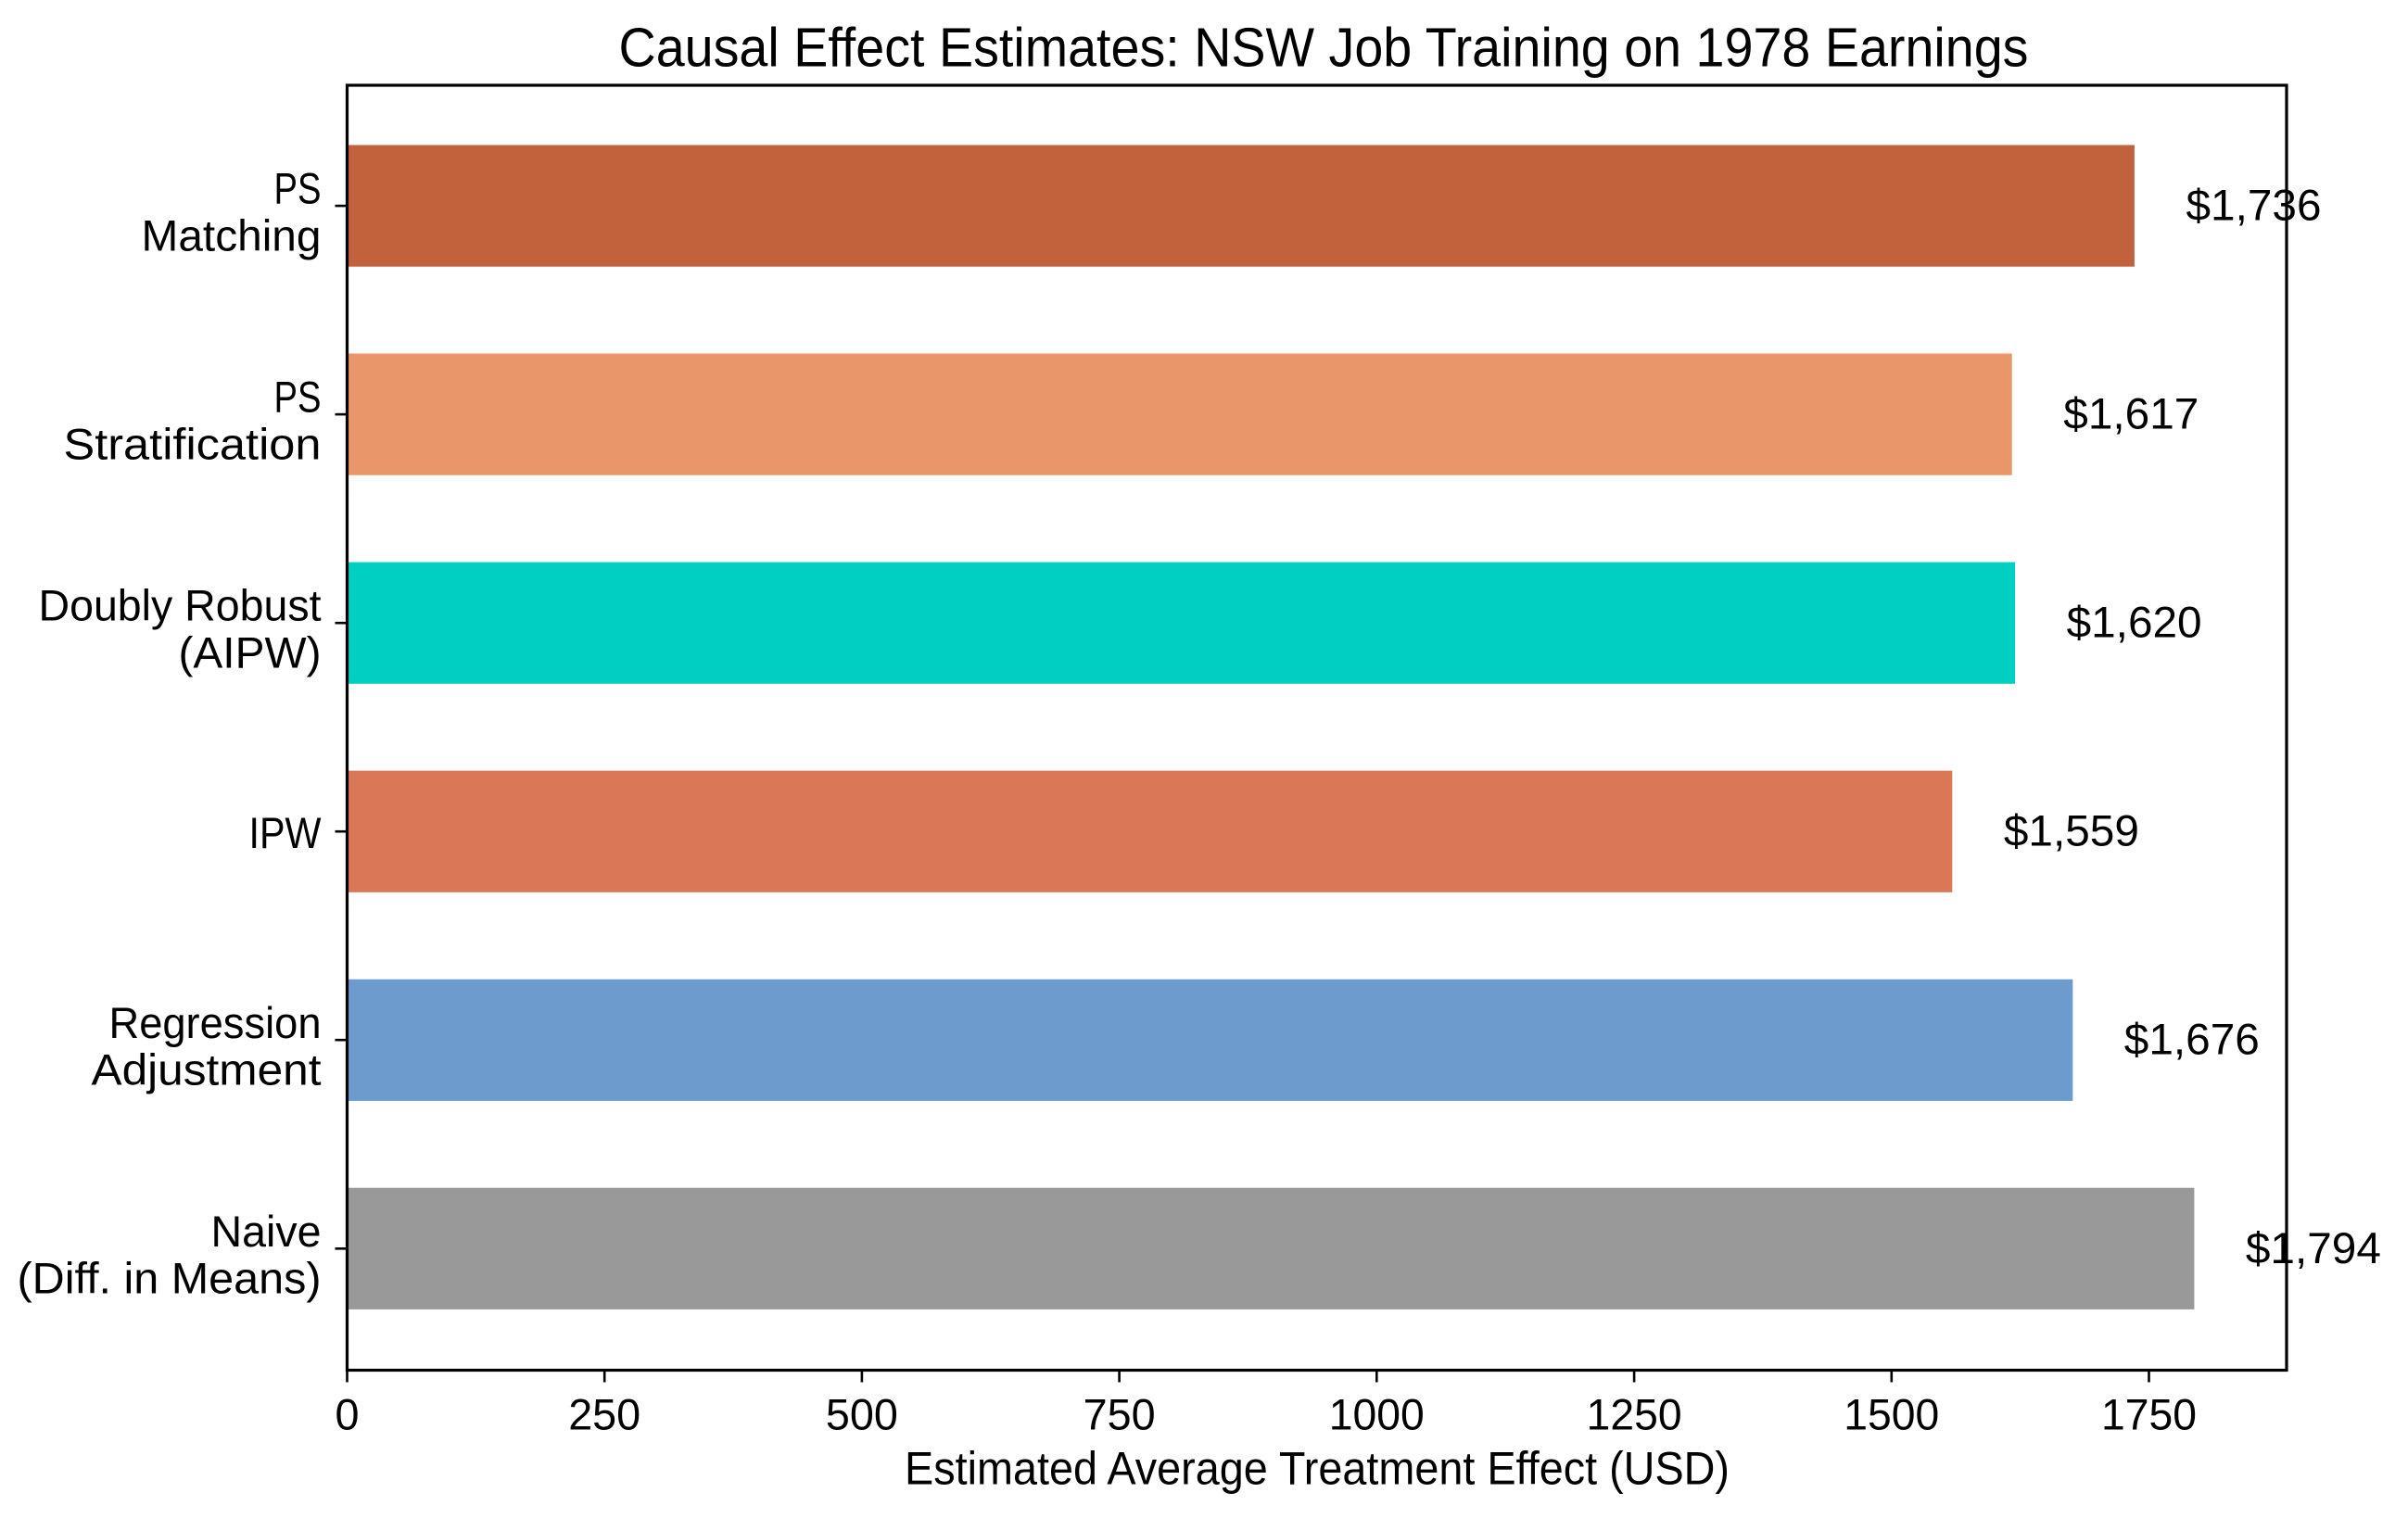  What do you see at coordinates (2254, 205) in the screenshot?
I see `svg-text: $1,736` at bounding box center [2254, 205].